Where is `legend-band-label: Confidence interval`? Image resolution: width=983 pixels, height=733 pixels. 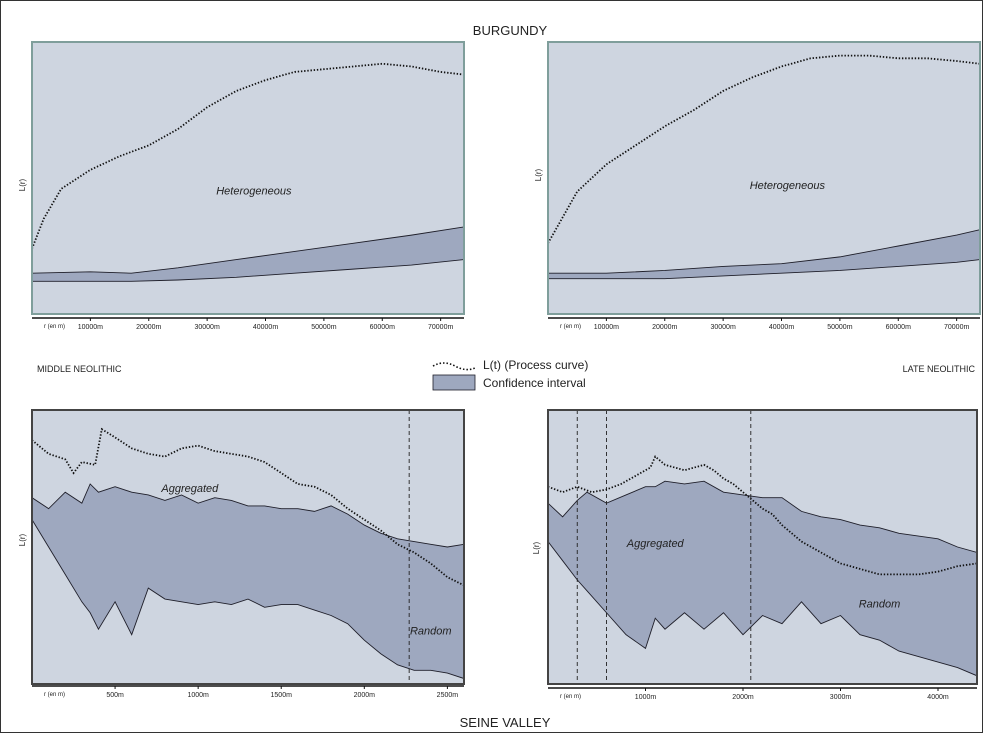 legend-band-label: Confidence interval is located at coordinates (534, 383).